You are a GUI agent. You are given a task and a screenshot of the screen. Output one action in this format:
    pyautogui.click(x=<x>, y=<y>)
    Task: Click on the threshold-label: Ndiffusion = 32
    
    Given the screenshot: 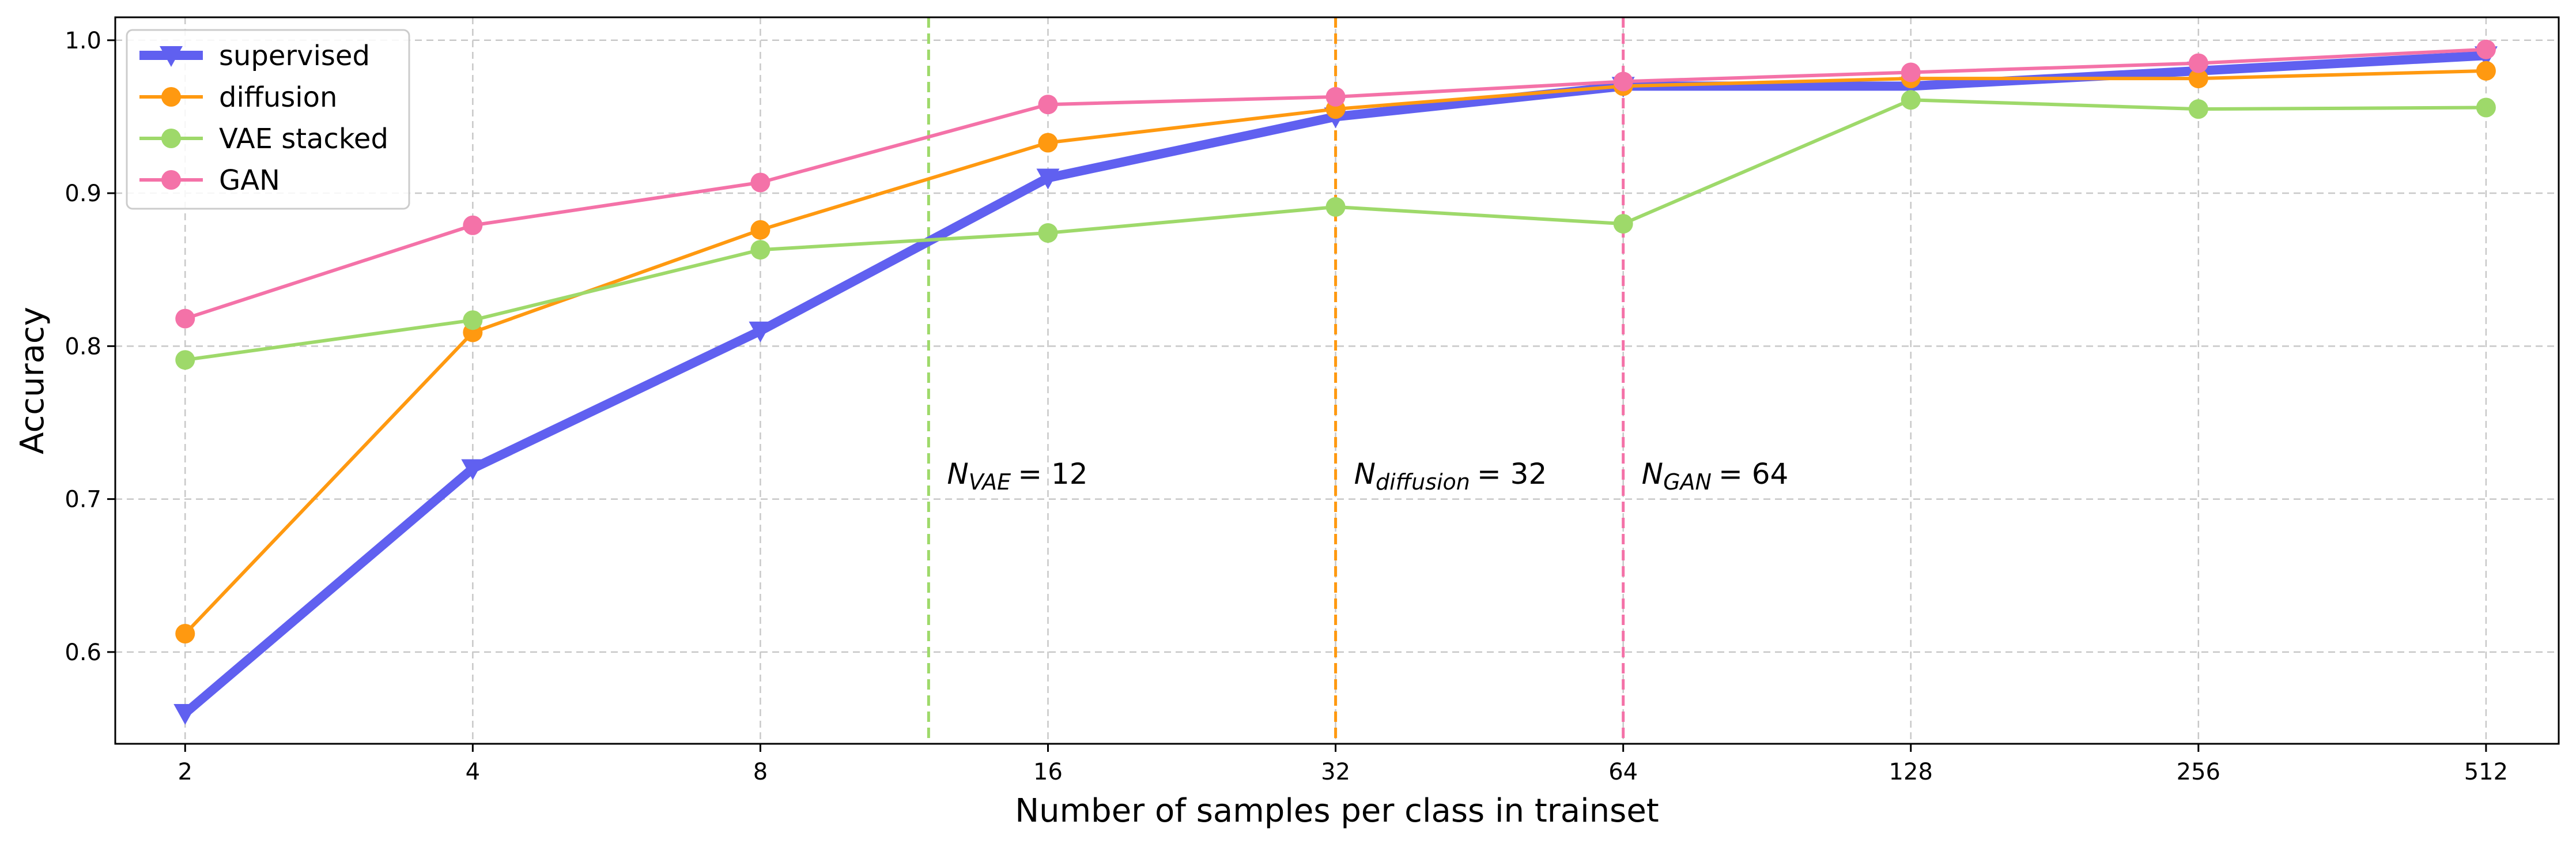 What is the action you would take?
    pyautogui.click(x=1450, y=476)
    